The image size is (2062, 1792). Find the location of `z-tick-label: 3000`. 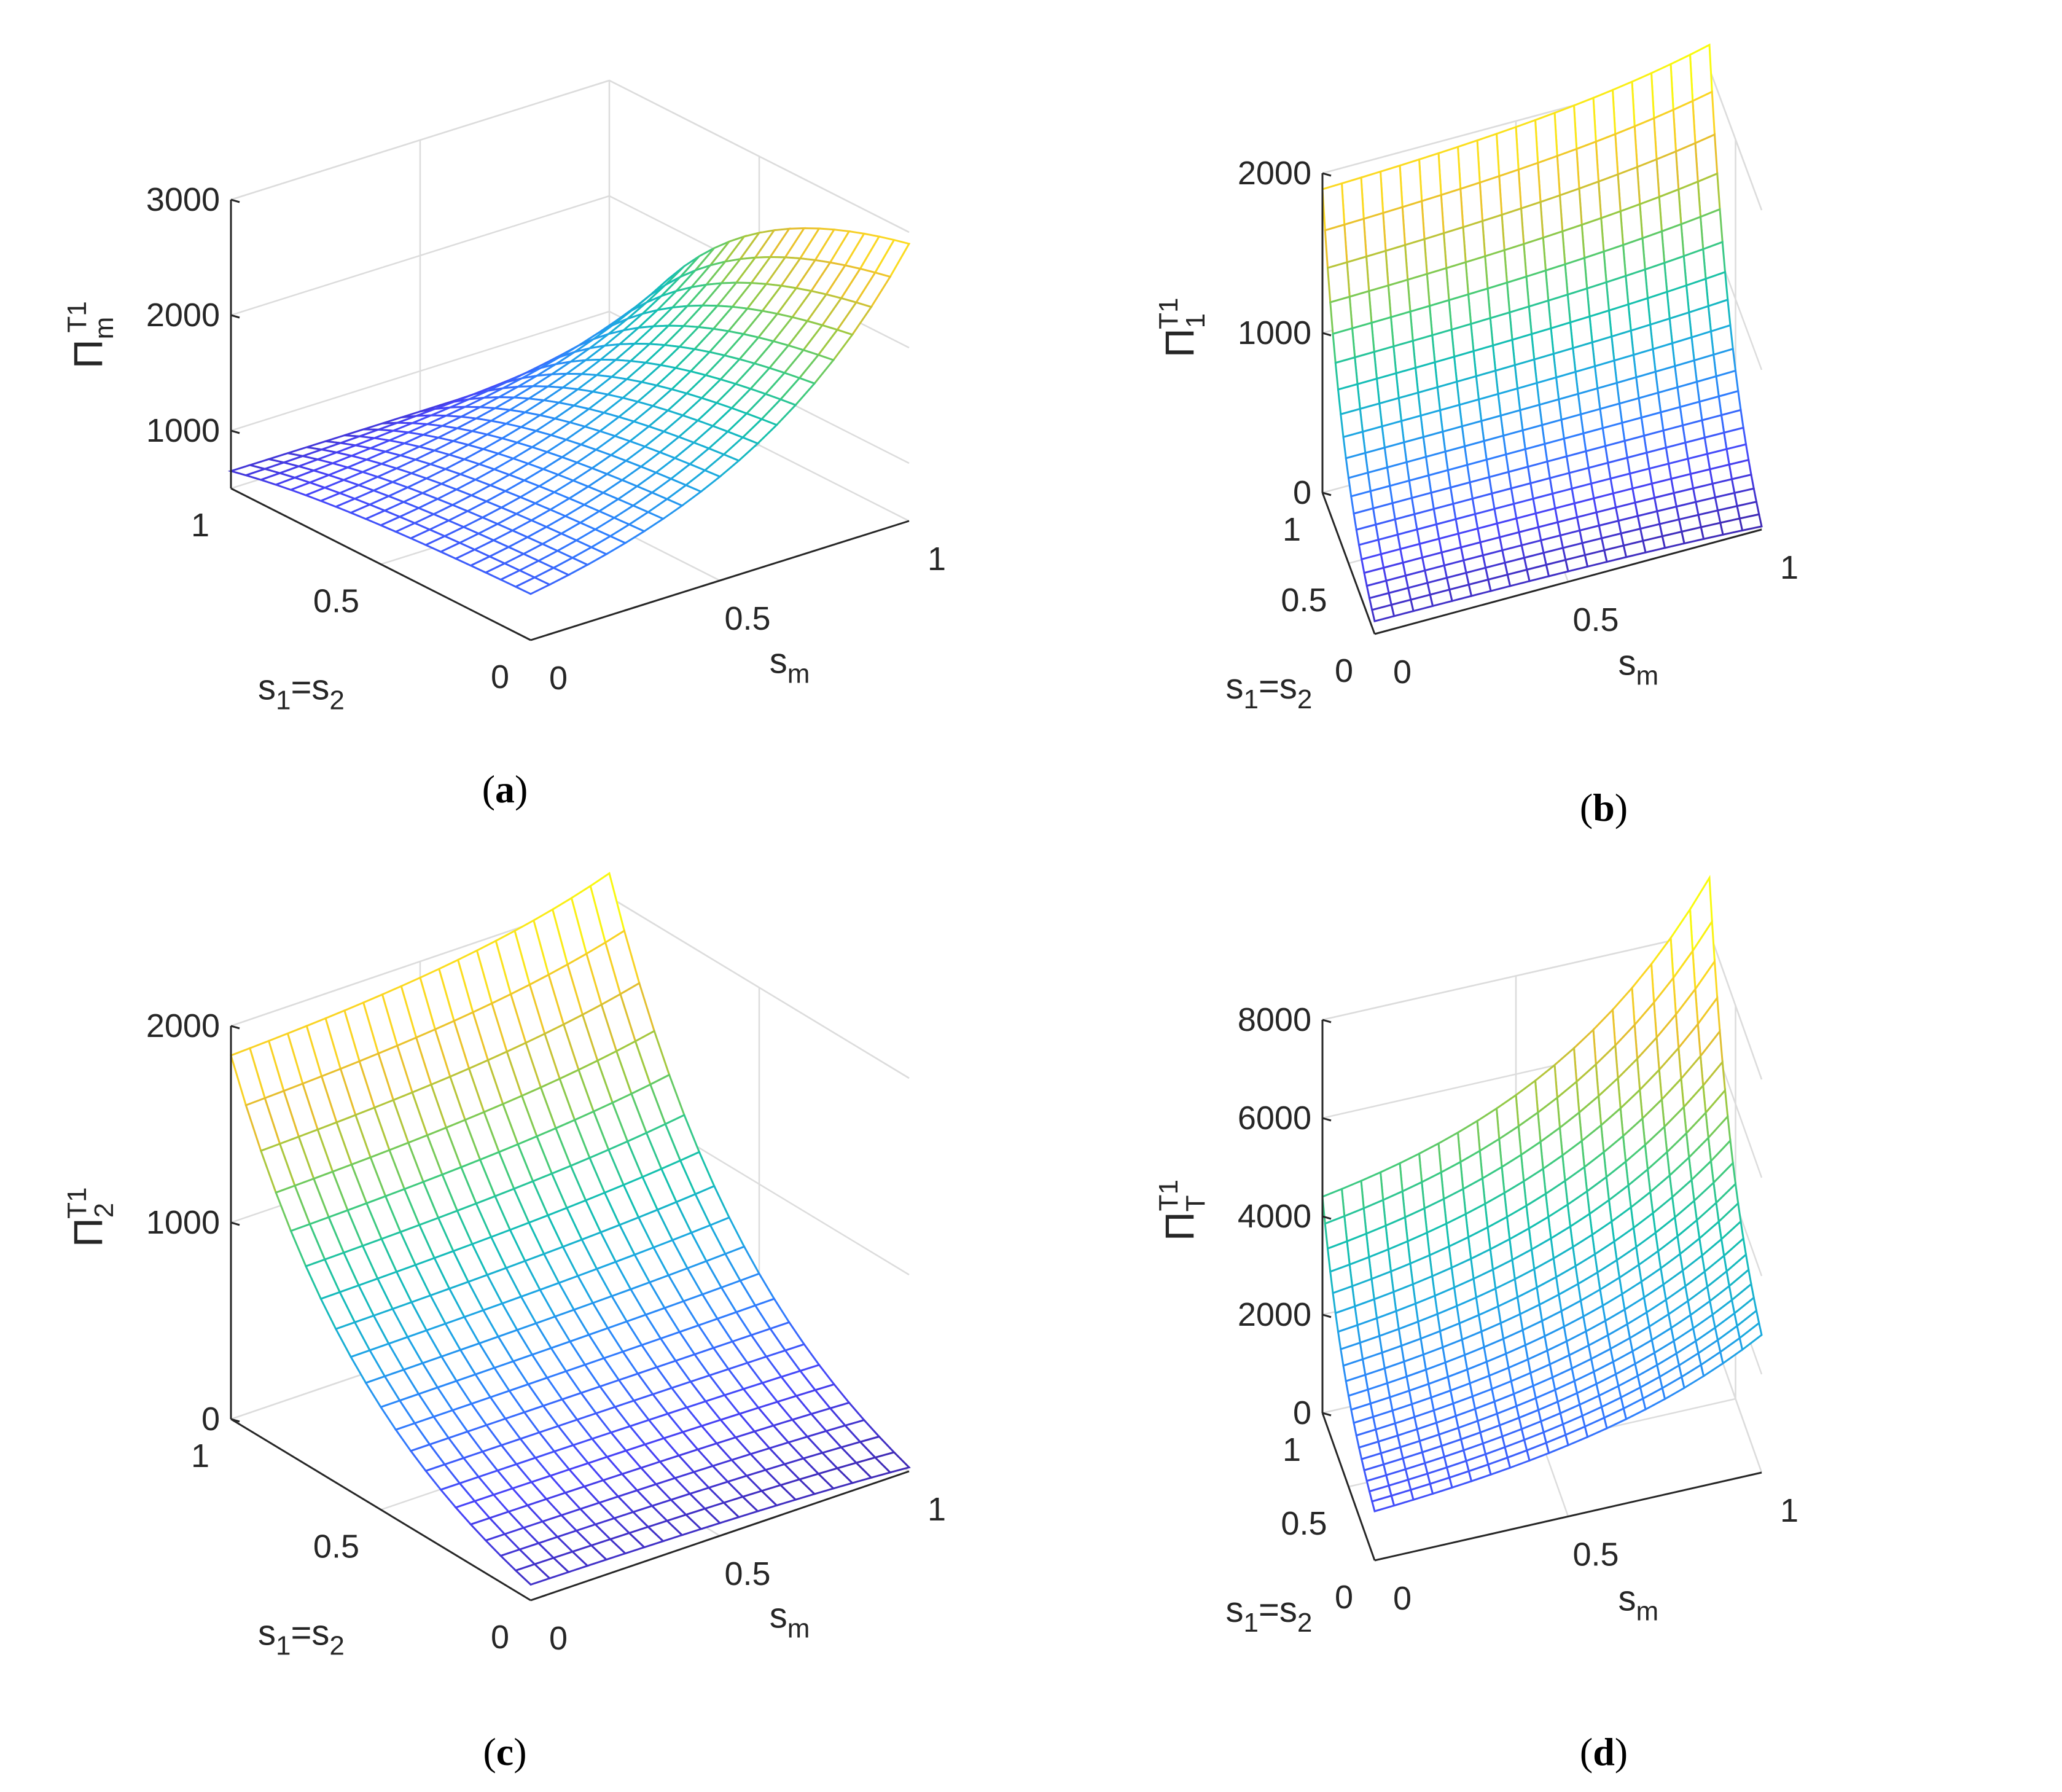

z-tick-label: 3000 is located at coordinates (183, 199).